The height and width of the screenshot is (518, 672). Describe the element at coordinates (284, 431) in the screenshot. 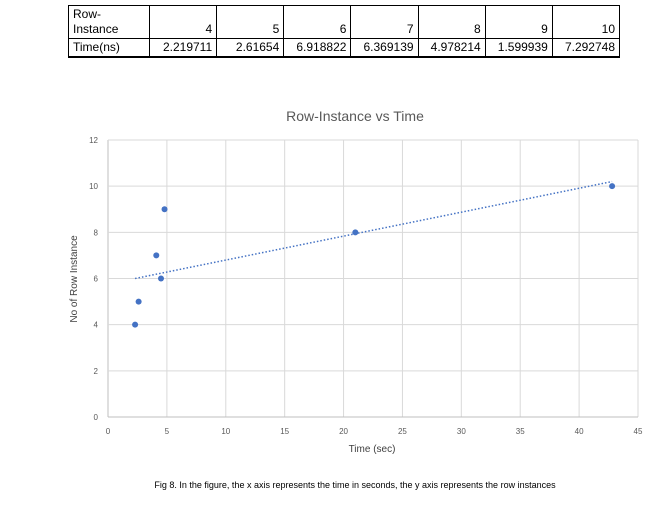

I see `x-tick-label: 15` at that location.